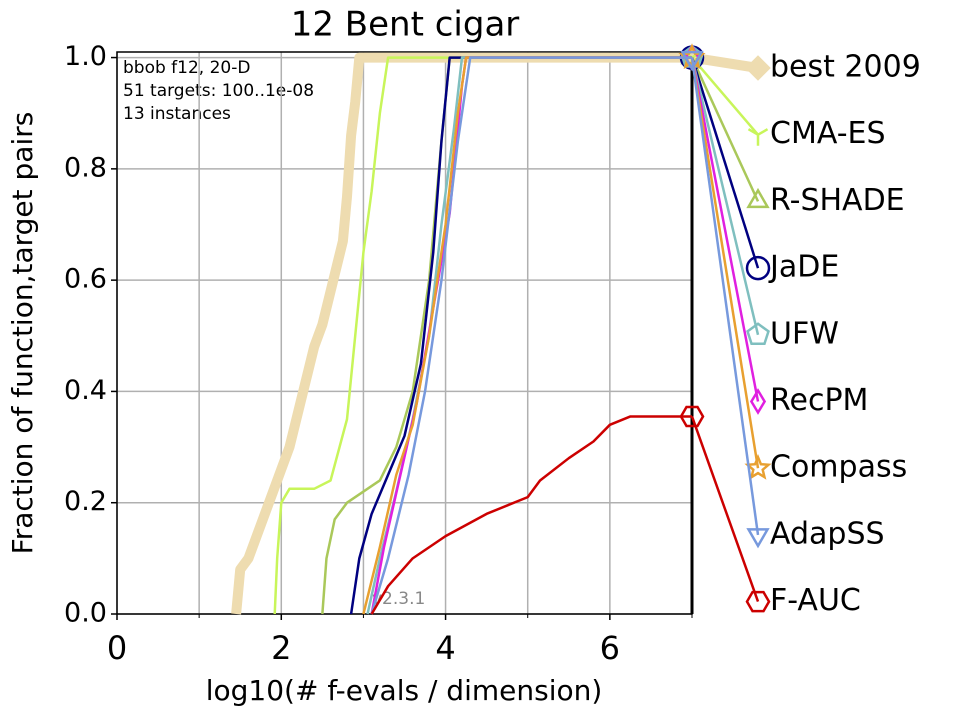 The image size is (960, 720). Describe the element at coordinates (819, 400) in the screenshot. I see `legend-label: RecPM` at that location.